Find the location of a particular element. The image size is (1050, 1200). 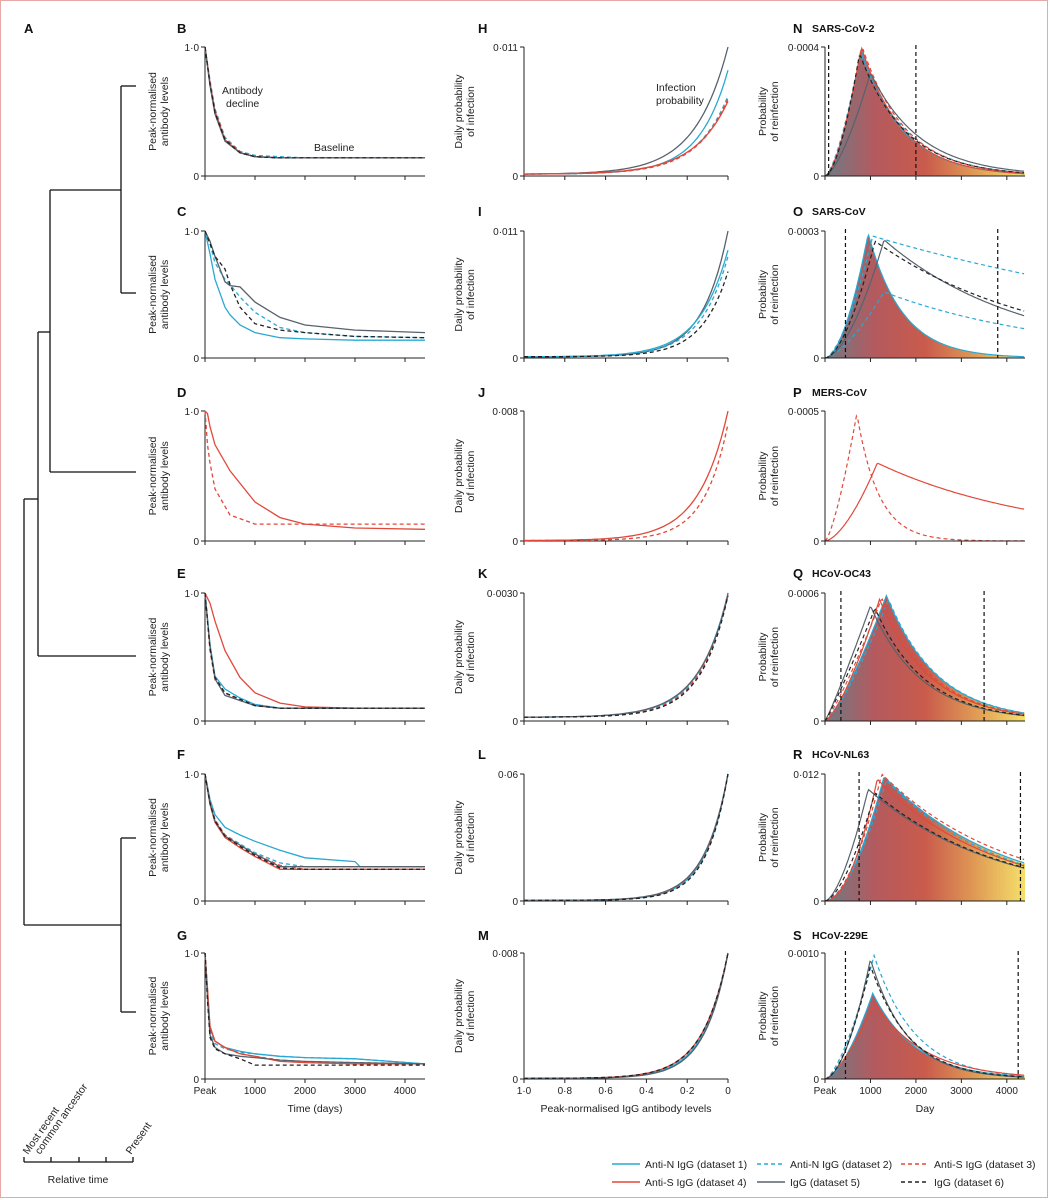

area-O is located at coordinates (925, 296).